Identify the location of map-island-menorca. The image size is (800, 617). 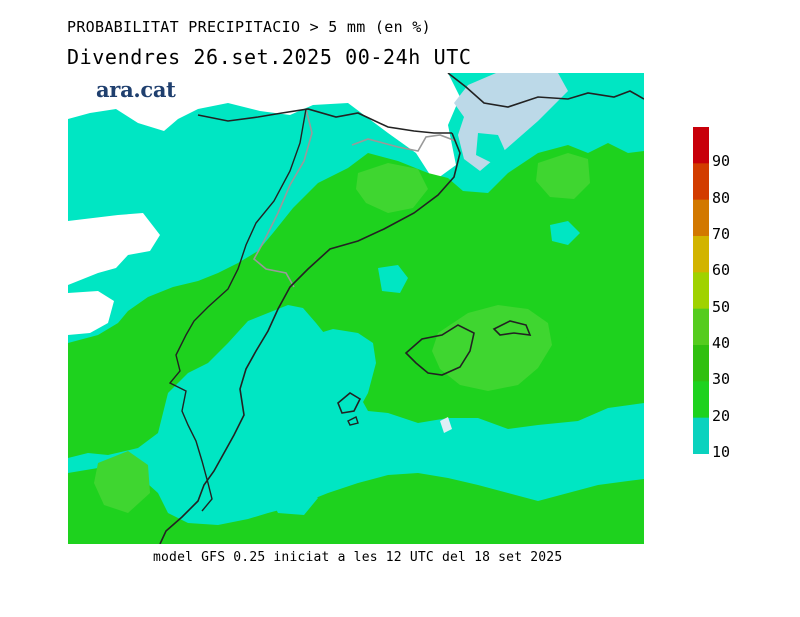
(512, 328).